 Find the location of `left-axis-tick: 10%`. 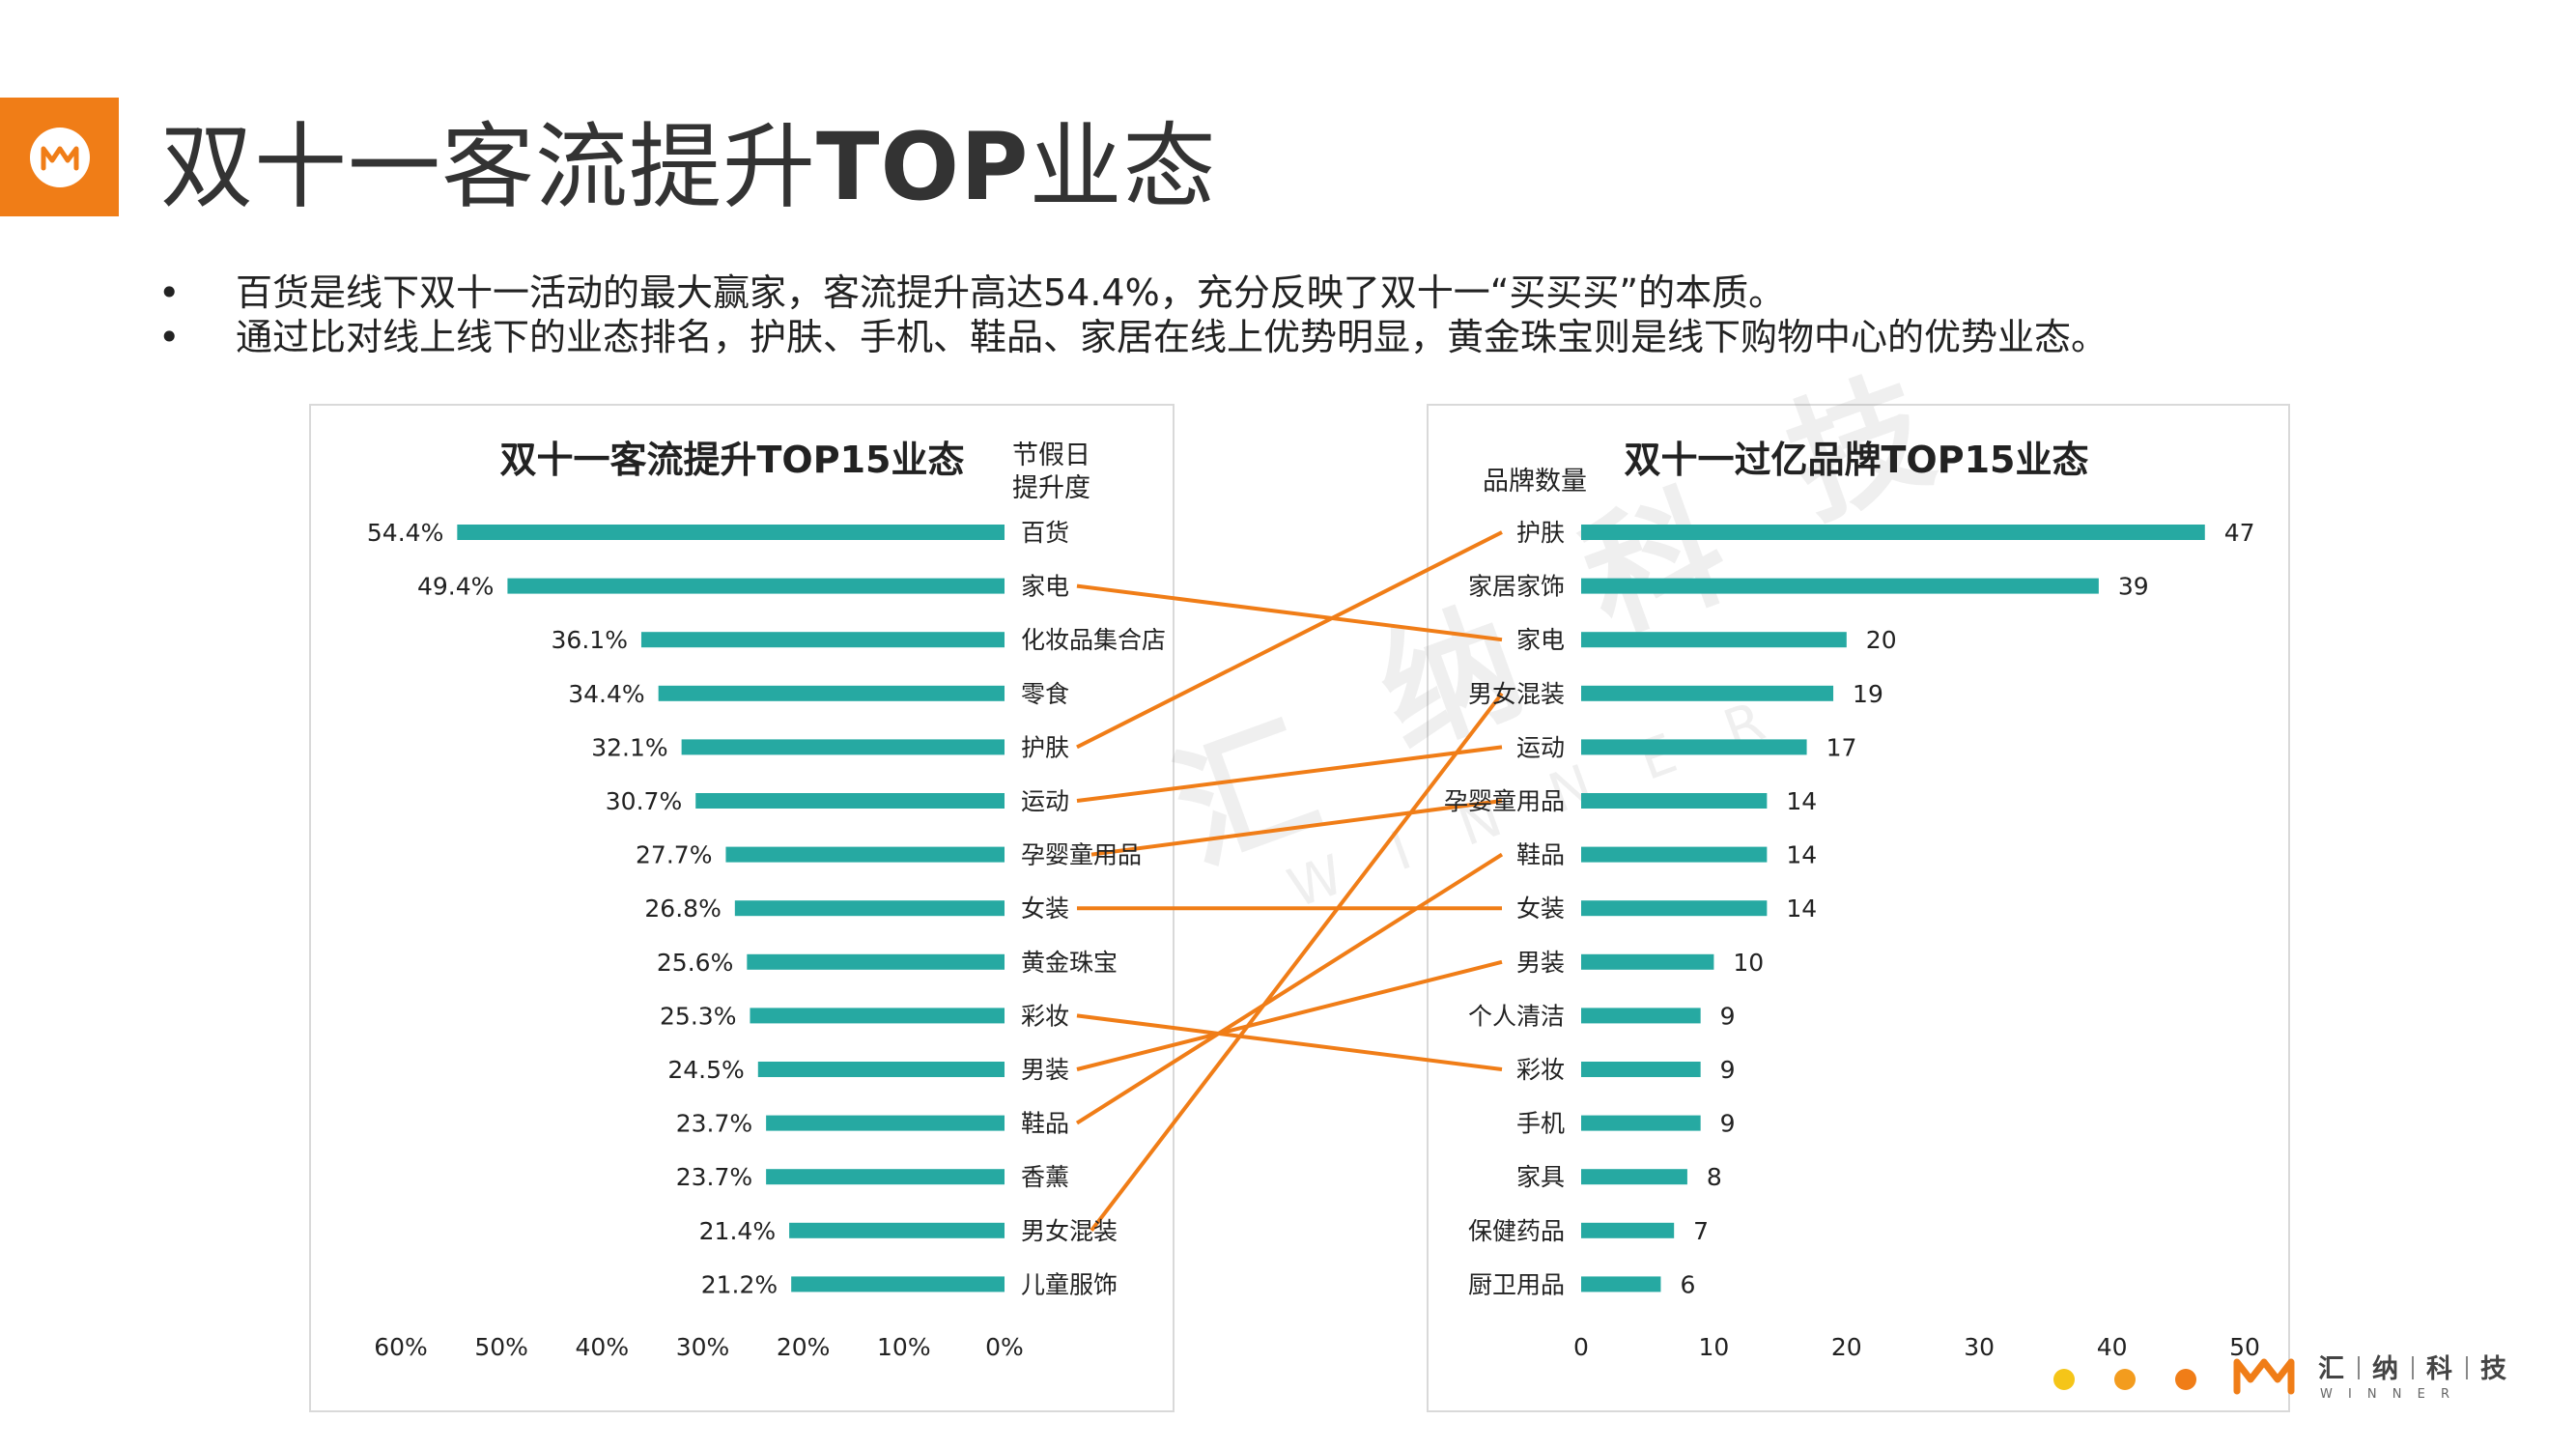

left-axis-tick: 10% is located at coordinates (904, 1347).